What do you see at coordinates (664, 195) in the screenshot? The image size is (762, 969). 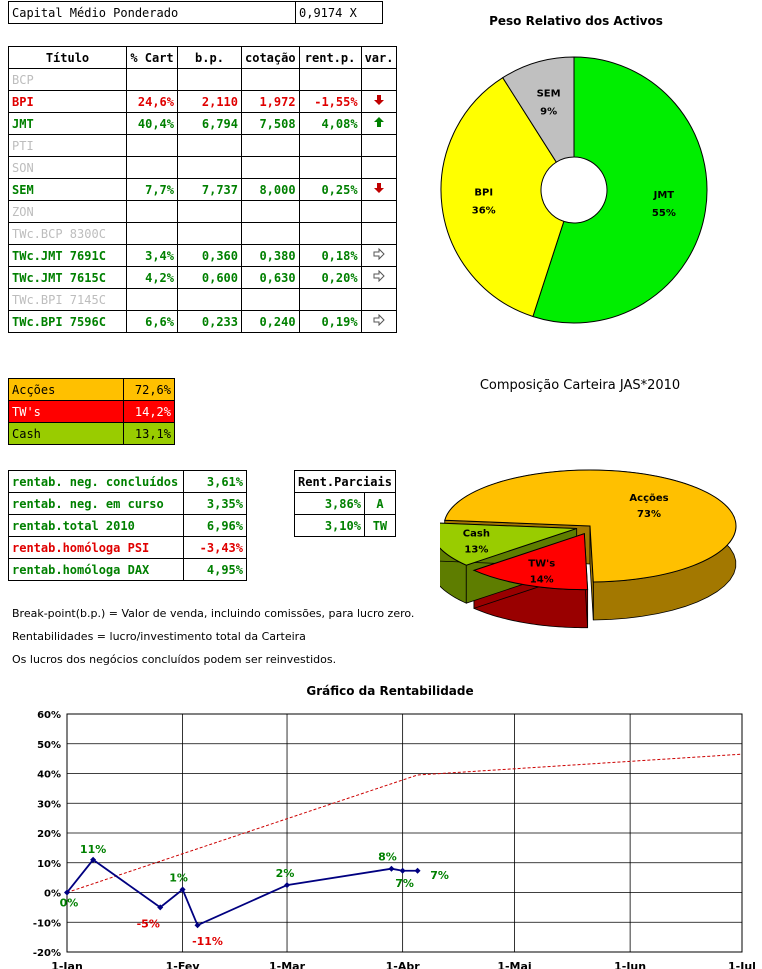 I see `pie-slice-label: JMT` at bounding box center [664, 195].